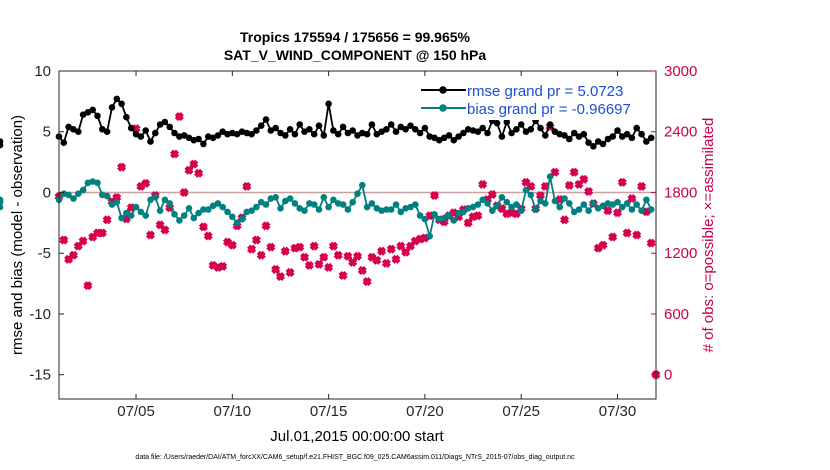 This screenshot has width=830, height=470. I want to click on legend-box, so click(535, 99).